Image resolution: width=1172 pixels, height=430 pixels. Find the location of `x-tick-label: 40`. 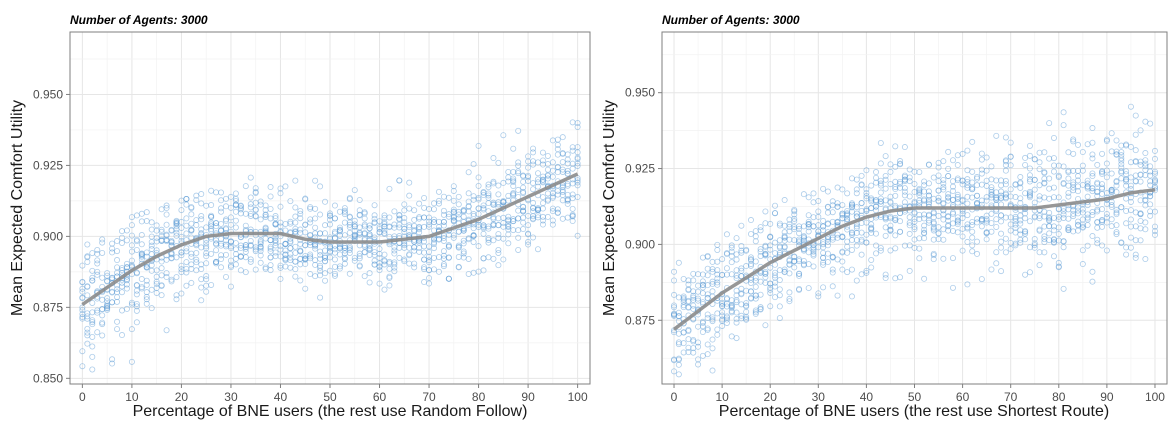

x-tick-label: 40 is located at coordinates (867, 397).